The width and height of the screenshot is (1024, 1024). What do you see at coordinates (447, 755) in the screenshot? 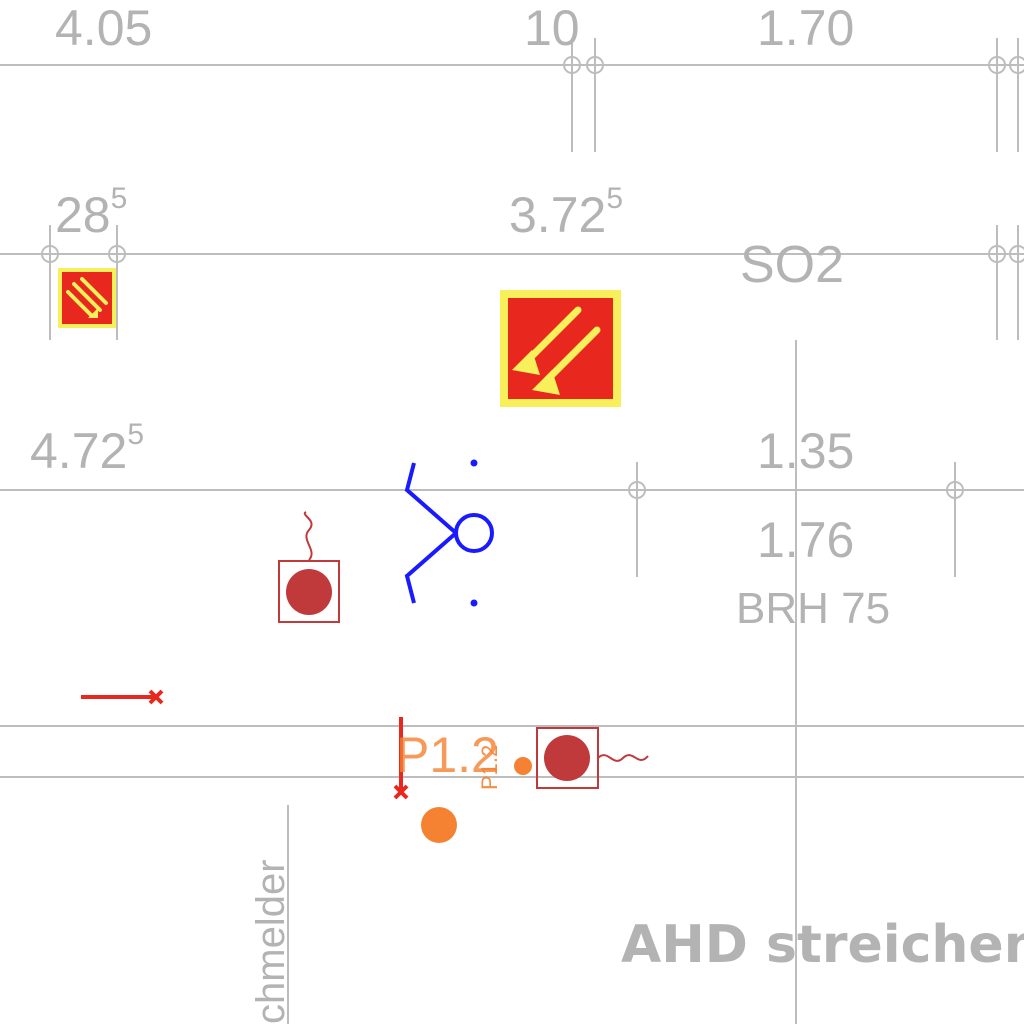
I see `point-label: P1.2` at bounding box center [447, 755].